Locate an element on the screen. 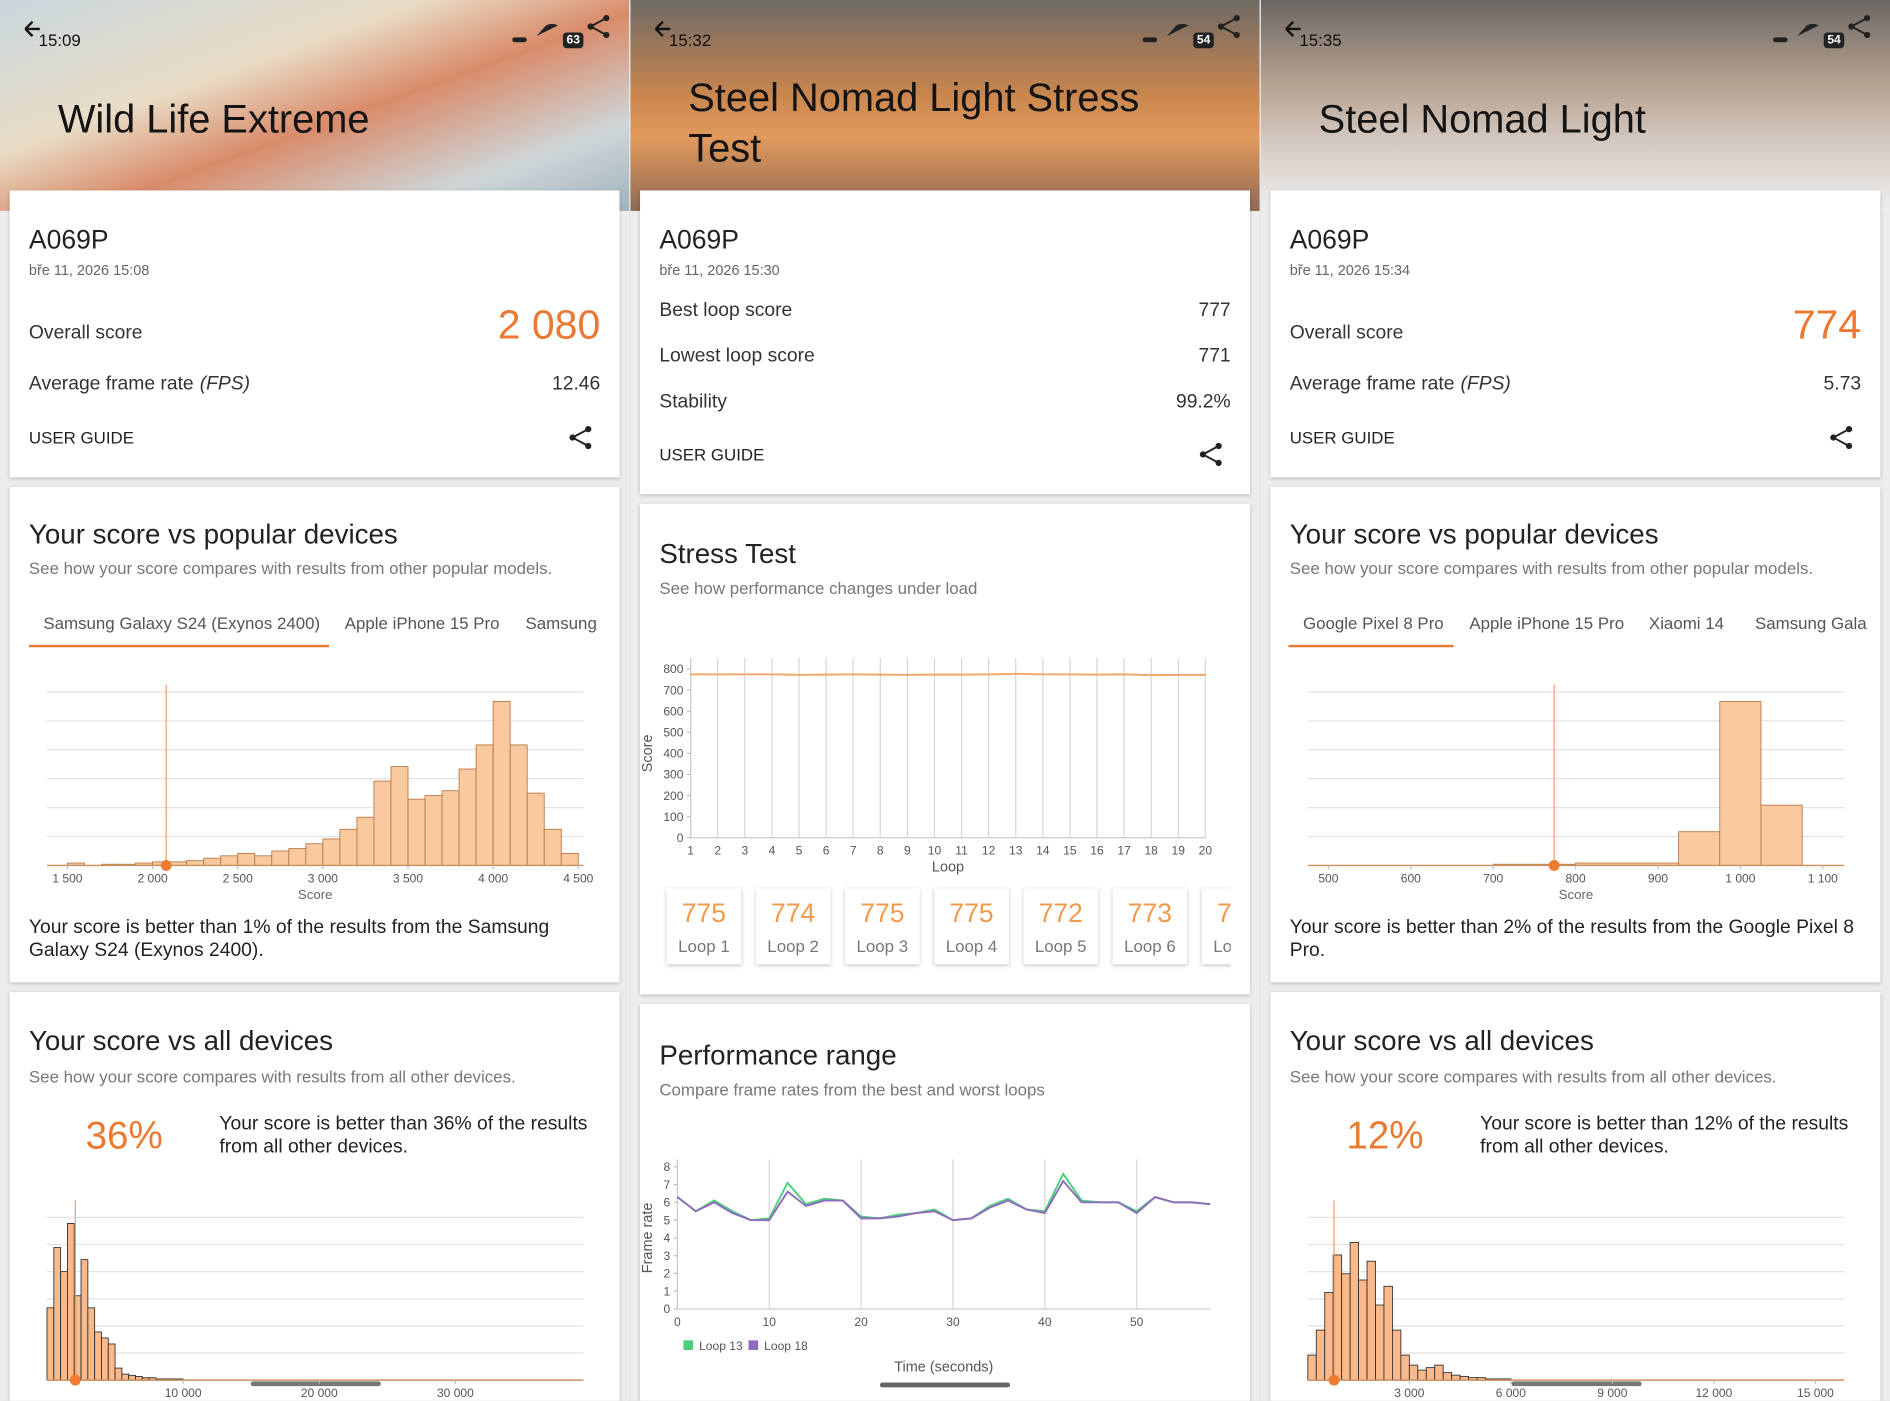 The image size is (1890, 1401). x-tick-label: 9 000 is located at coordinates (1612, 1393).